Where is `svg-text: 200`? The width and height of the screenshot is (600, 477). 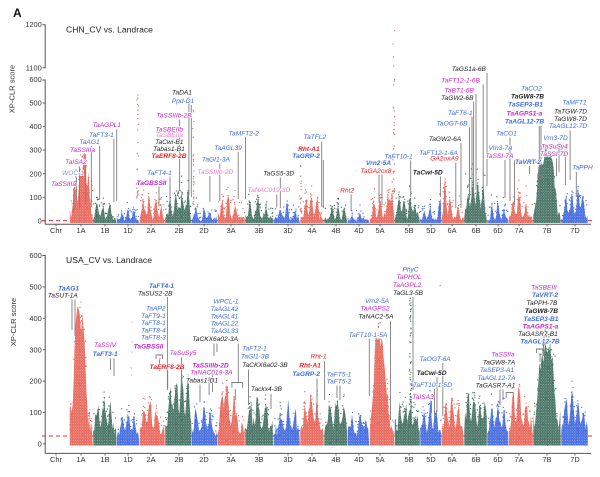 svg-text: 200 is located at coordinates (35, 381).